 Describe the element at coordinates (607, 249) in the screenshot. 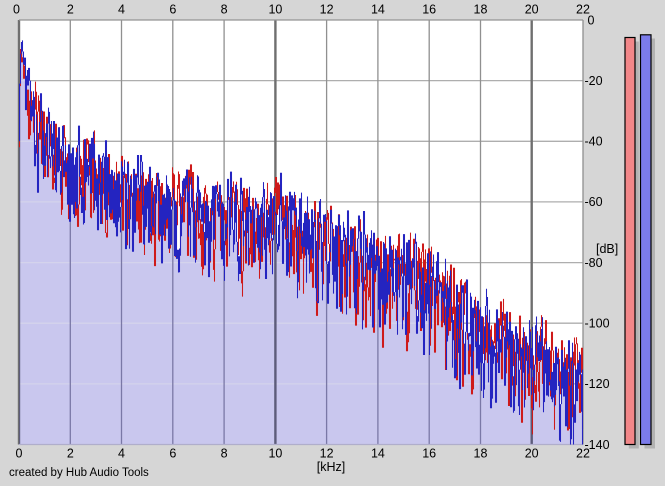

I see `svg-text: [dB]` at that location.